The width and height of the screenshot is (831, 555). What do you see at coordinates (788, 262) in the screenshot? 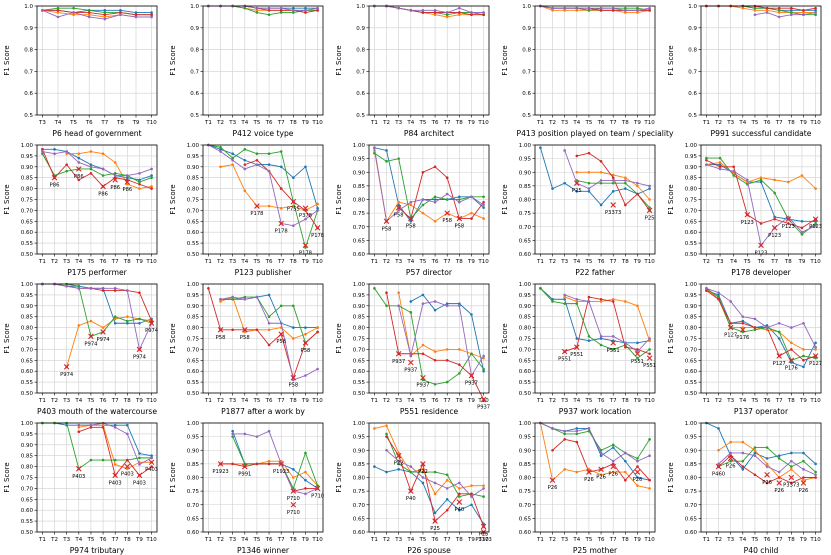
I see `x-tick-label: T8` at bounding box center [788, 262].